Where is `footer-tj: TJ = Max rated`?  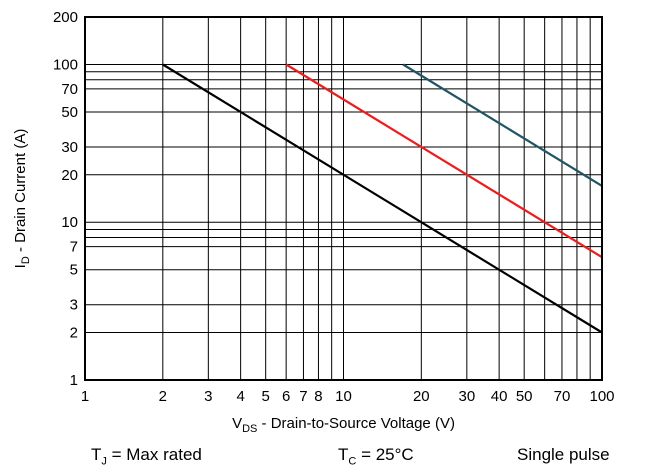 footer-tj: TJ = Max rated is located at coordinates (146, 456).